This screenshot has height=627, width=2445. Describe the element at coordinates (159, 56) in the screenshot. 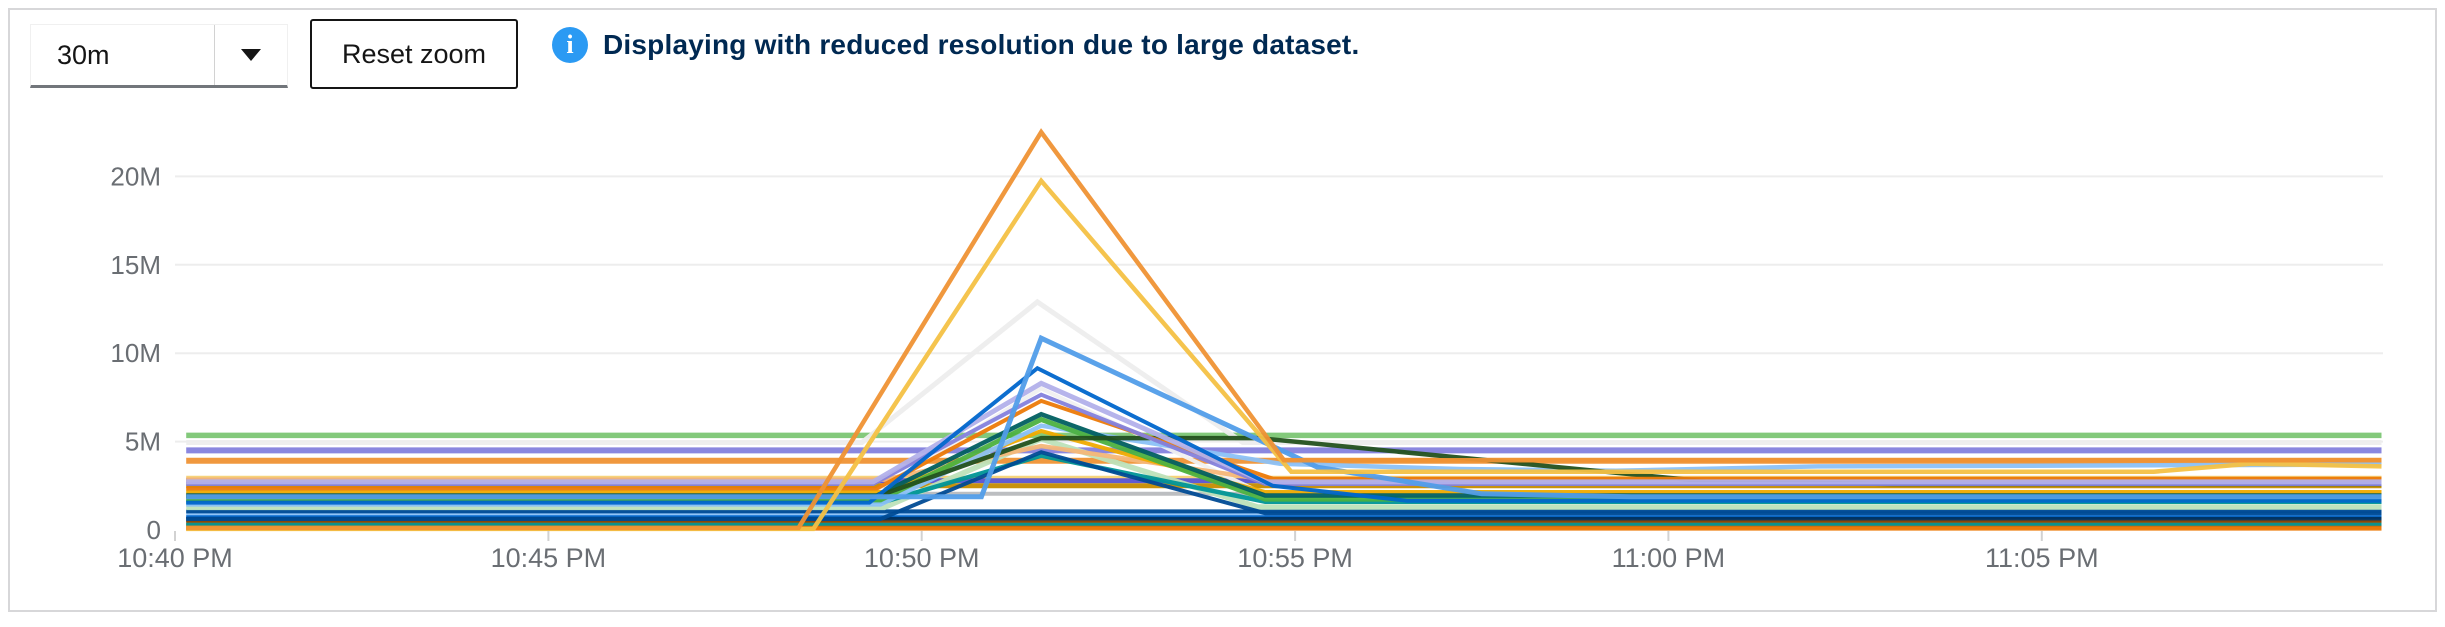

I see `time-range-select: 30m` at that location.